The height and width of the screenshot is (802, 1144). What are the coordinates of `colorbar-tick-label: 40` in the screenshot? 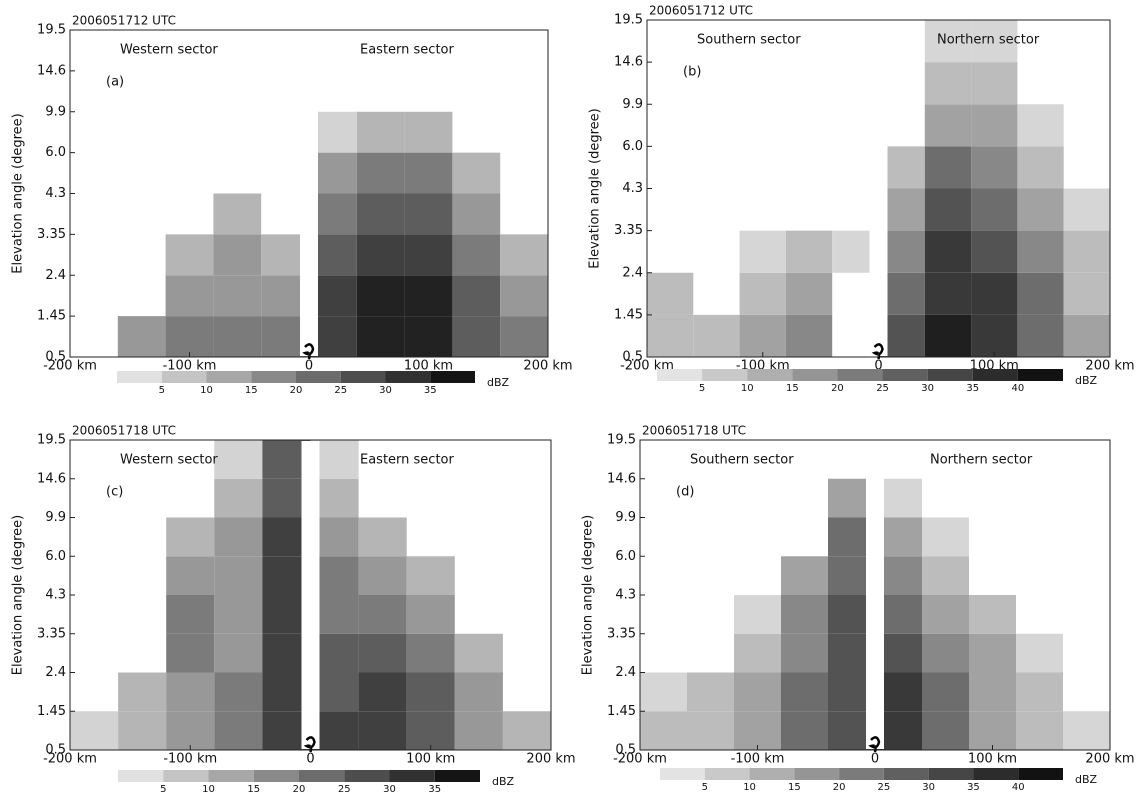 It's located at (1018, 787).